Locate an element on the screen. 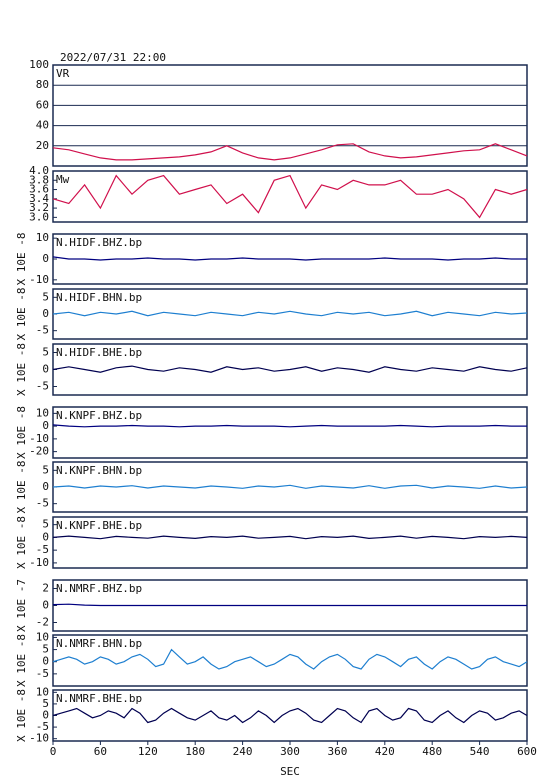 Image resolution: width=554 pixels, height=781 pixels. y-tick-label: 3.2 is located at coordinates (39, 207).